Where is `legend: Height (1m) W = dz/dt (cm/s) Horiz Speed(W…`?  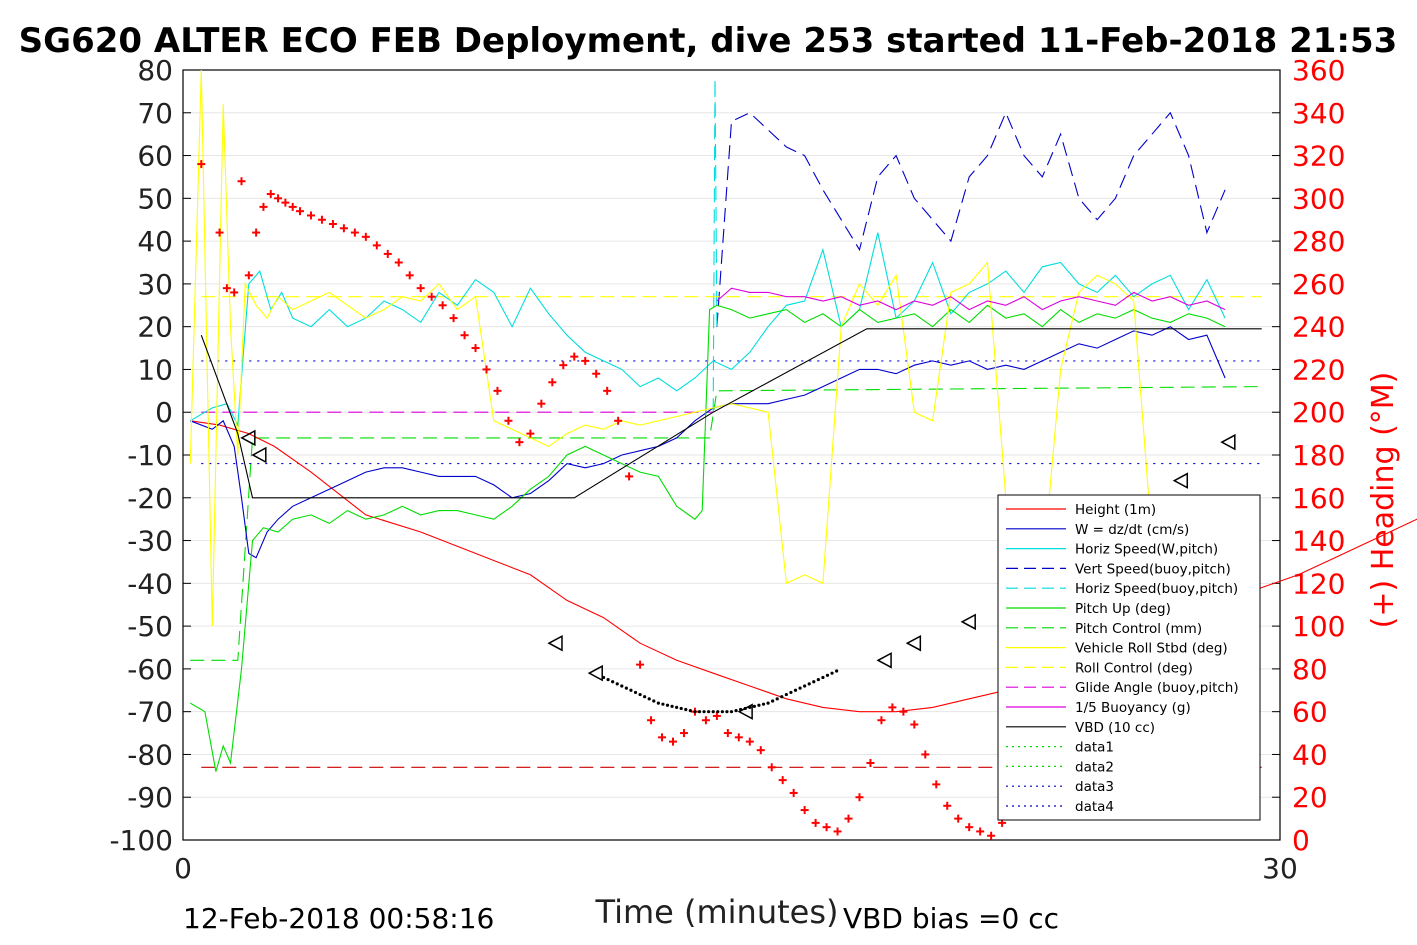
legend: Height (1m) W = dz/dt (cm/s) Horiz Speed(W… is located at coordinates (1129, 657).